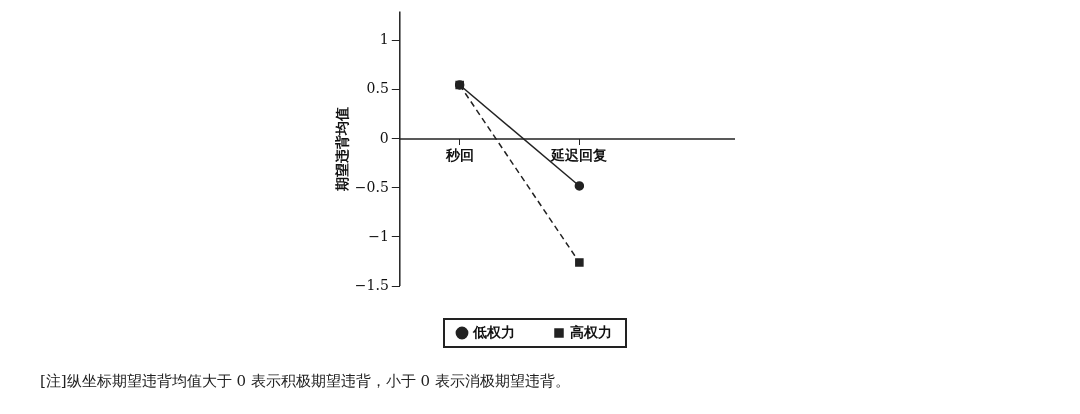  What do you see at coordinates (459, 154) in the screenshot?
I see `x-tick-label: 秒回` at bounding box center [459, 154].